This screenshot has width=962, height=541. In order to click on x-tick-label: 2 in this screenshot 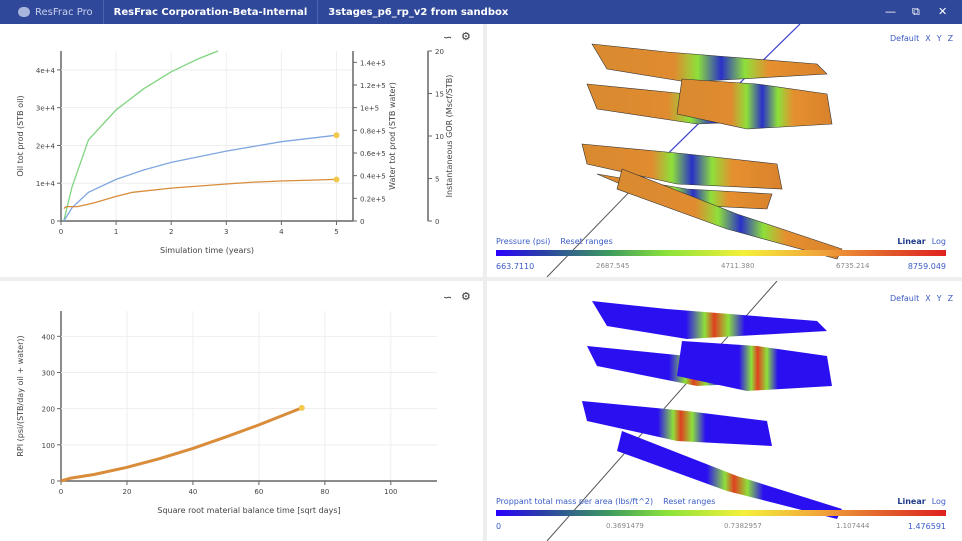, I will do `click(171, 232)`.